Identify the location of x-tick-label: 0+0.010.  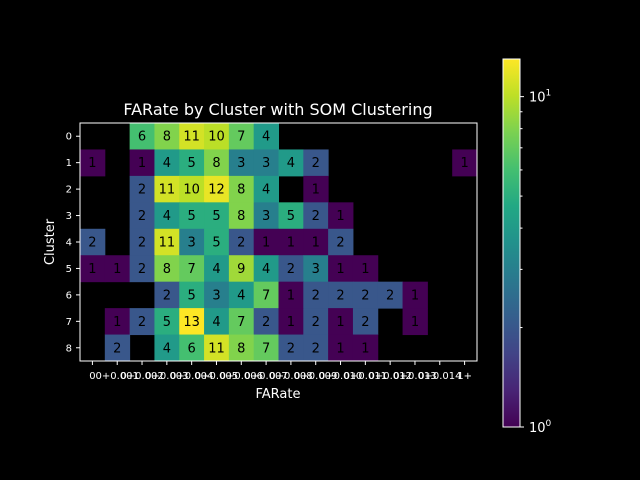
(340, 376).